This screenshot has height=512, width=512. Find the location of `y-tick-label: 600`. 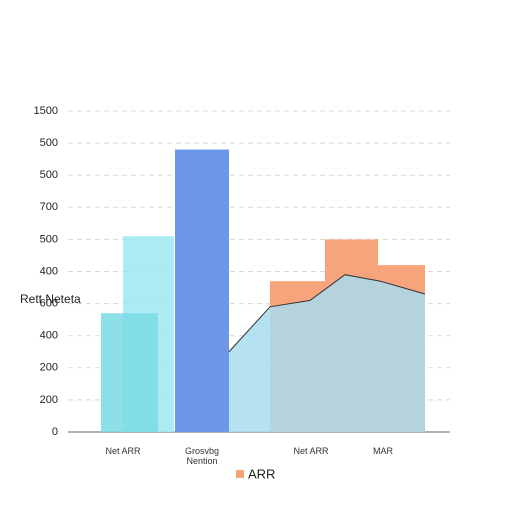

y-tick-label: 600 is located at coordinates (49, 304).